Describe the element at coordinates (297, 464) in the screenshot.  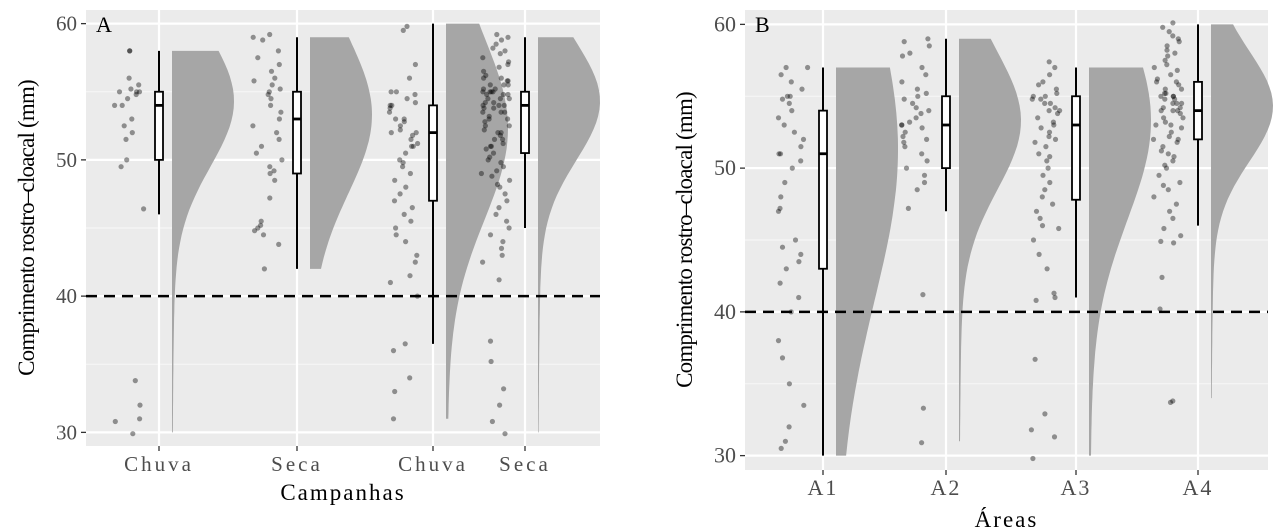
I see `x-tick-label: Seca` at that location.